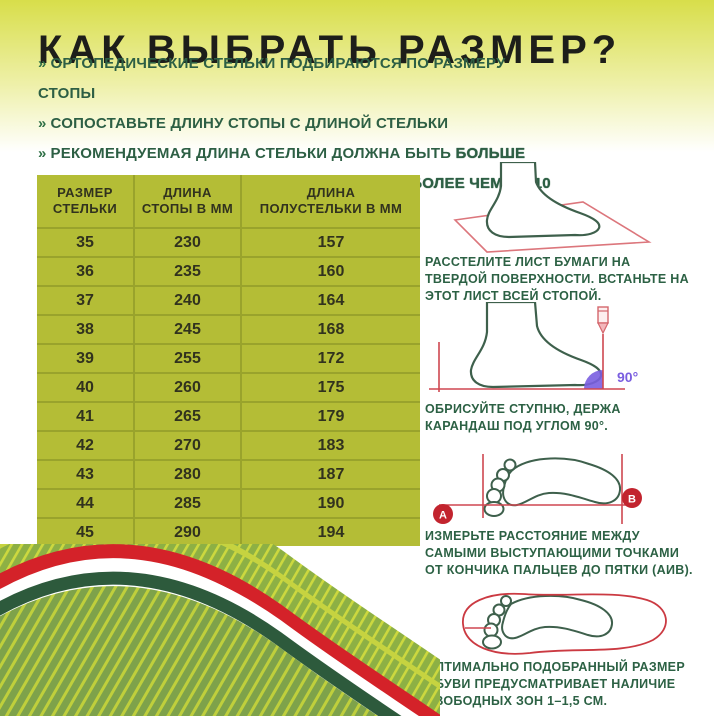 The width and height of the screenshot is (714, 716). I want to click on table-cell: 157, so click(331, 242).